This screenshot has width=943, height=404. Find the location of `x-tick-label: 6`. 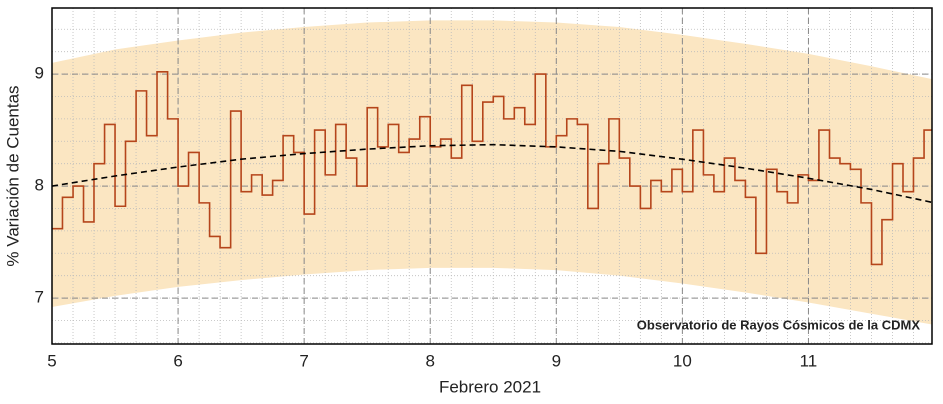

x-tick-label: 6 is located at coordinates (177, 360).